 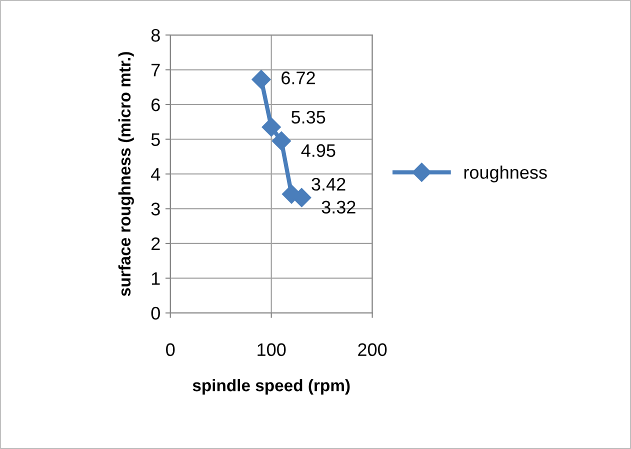 I want to click on y-tick-label: 7, so click(x=156, y=70).